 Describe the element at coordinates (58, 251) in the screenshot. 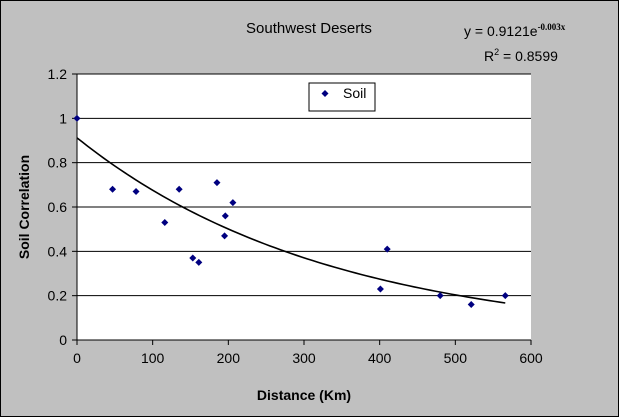

I see `y-tick-label-2: 0.4` at that location.